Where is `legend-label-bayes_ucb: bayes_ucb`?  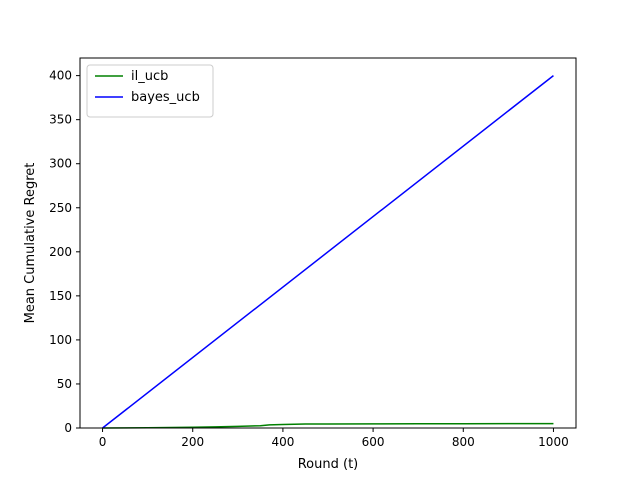
legend-label-bayes_ucb: bayes_ucb is located at coordinates (165, 97).